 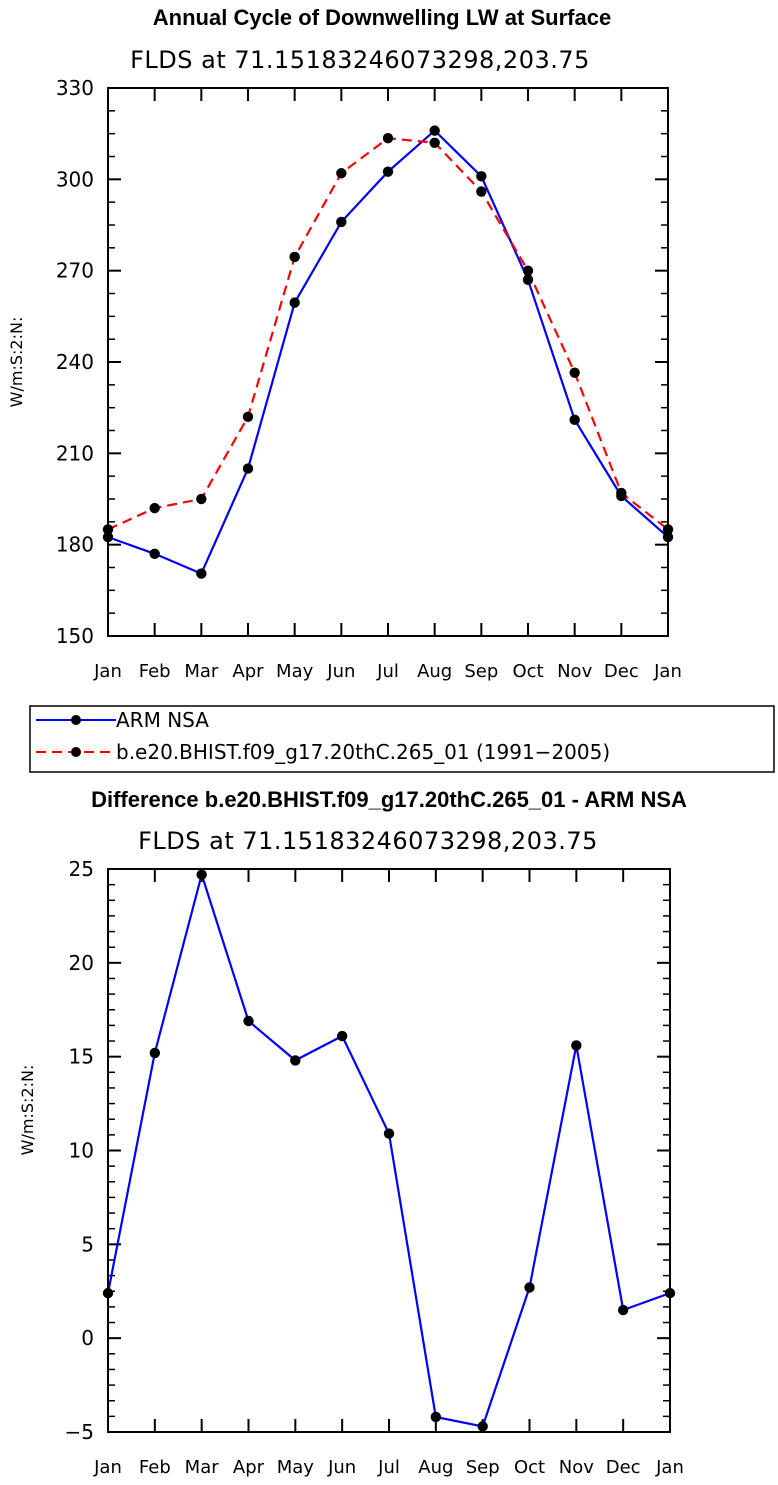 What do you see at coordinates (81, 869) in the screenshot?
I see `y-tick-label: 25` at bounding box center [81, 869].